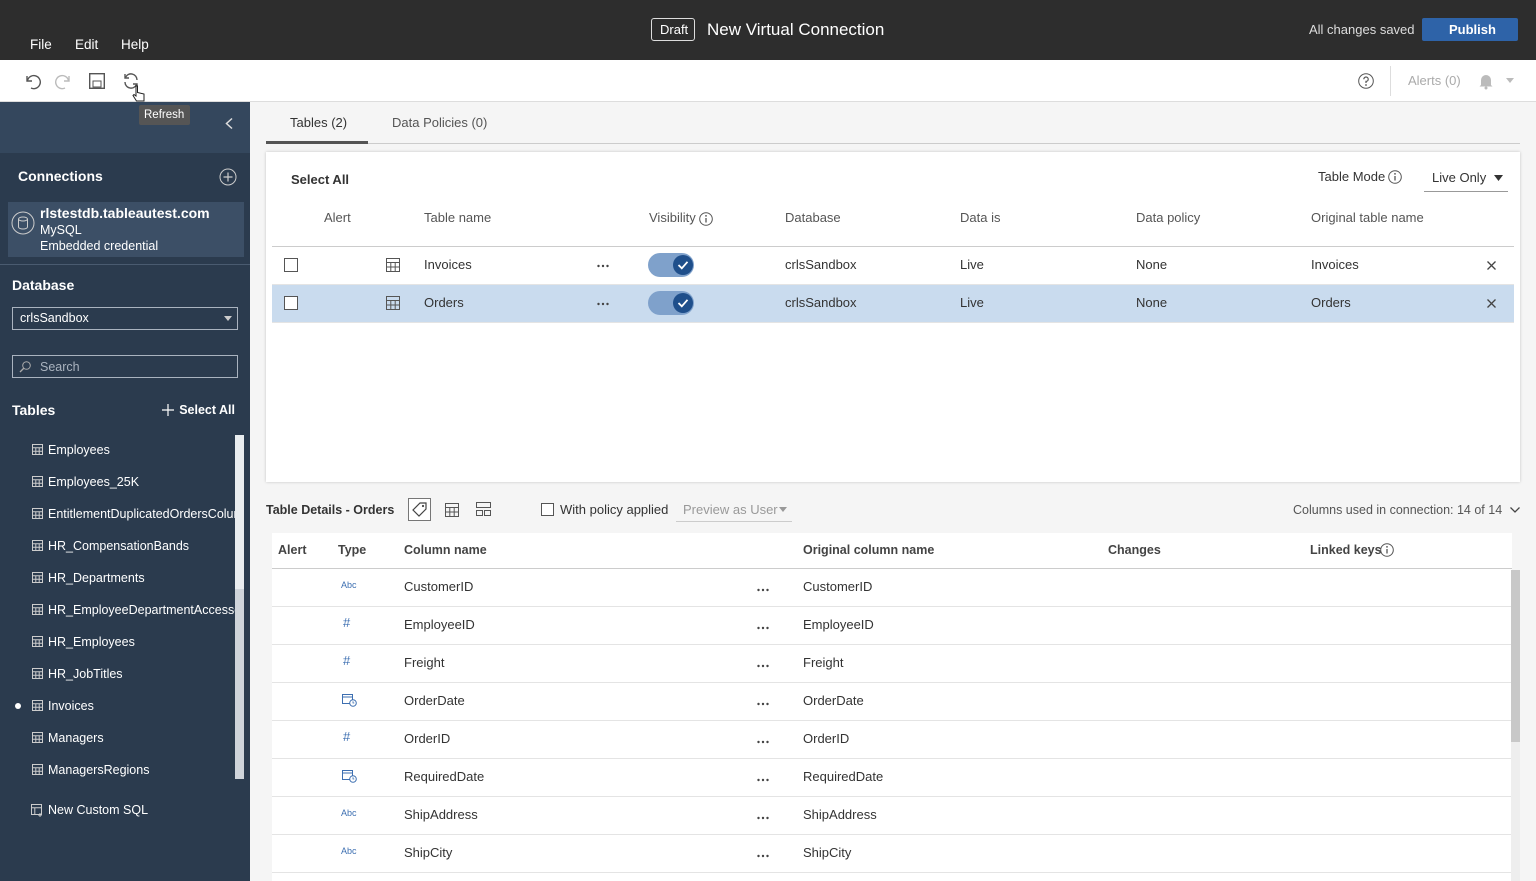 The height and width of the screenshot is (881, 1536). I want to click on table-name: HR_Departments, so click(96, 578).